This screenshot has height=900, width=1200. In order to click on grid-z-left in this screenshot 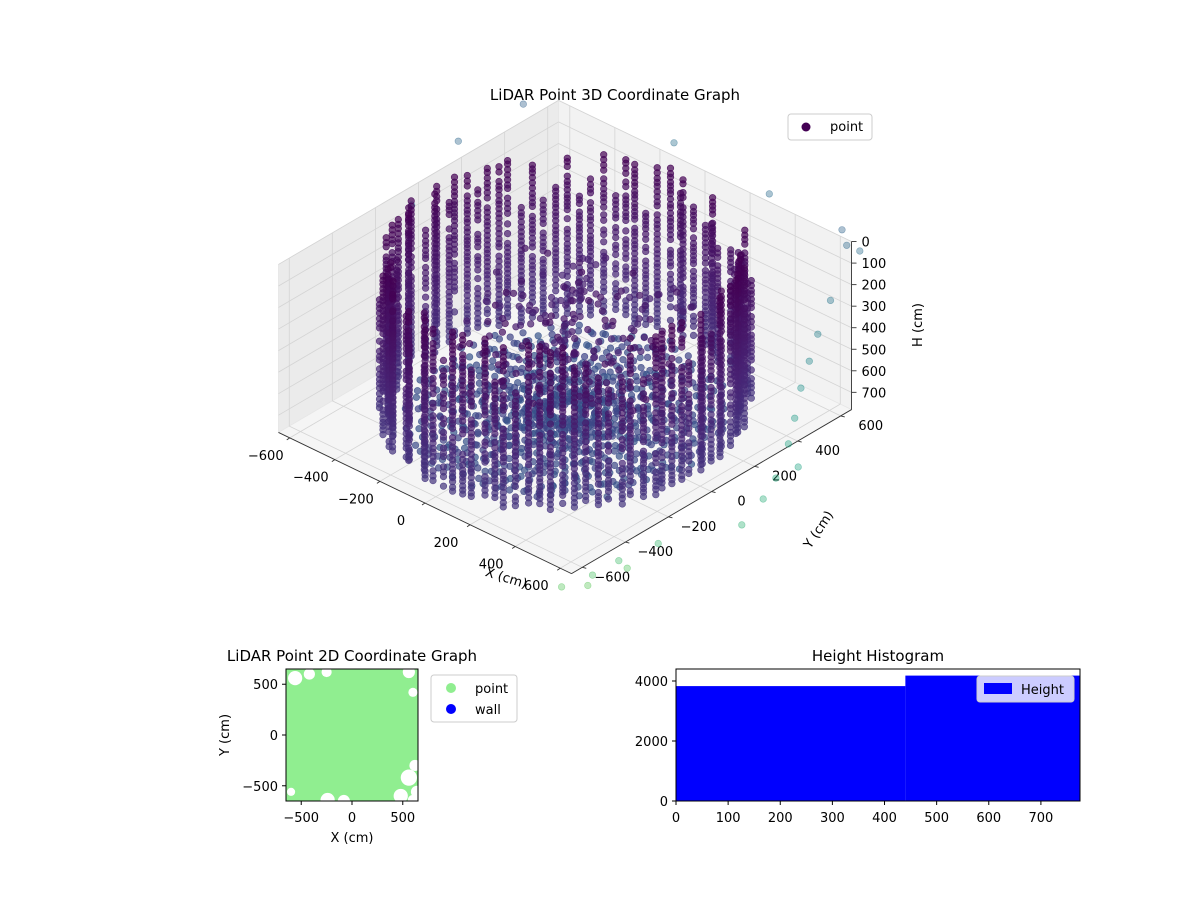, I will do `click(418, 333)`.